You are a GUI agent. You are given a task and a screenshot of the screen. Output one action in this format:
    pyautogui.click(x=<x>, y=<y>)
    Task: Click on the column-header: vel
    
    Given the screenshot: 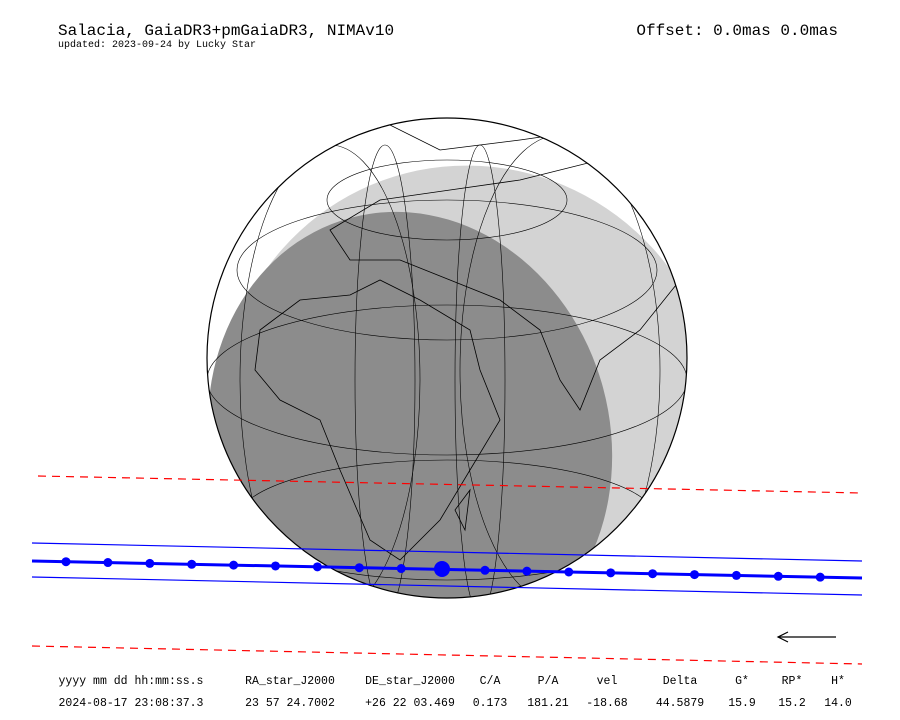 What is the action you would take?
    pyautogui.click(x=607, y=681)
    